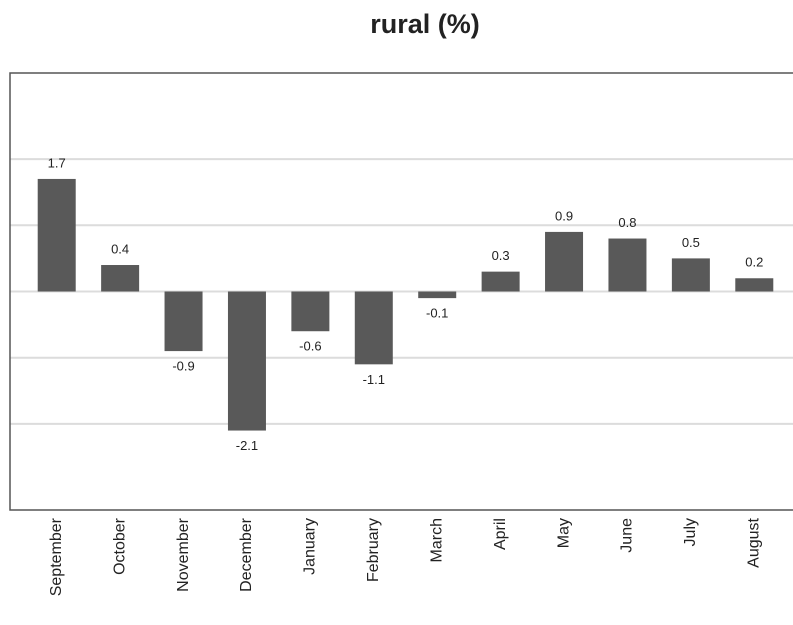  I want to click on data-label: -0.1, so click(437, 313).